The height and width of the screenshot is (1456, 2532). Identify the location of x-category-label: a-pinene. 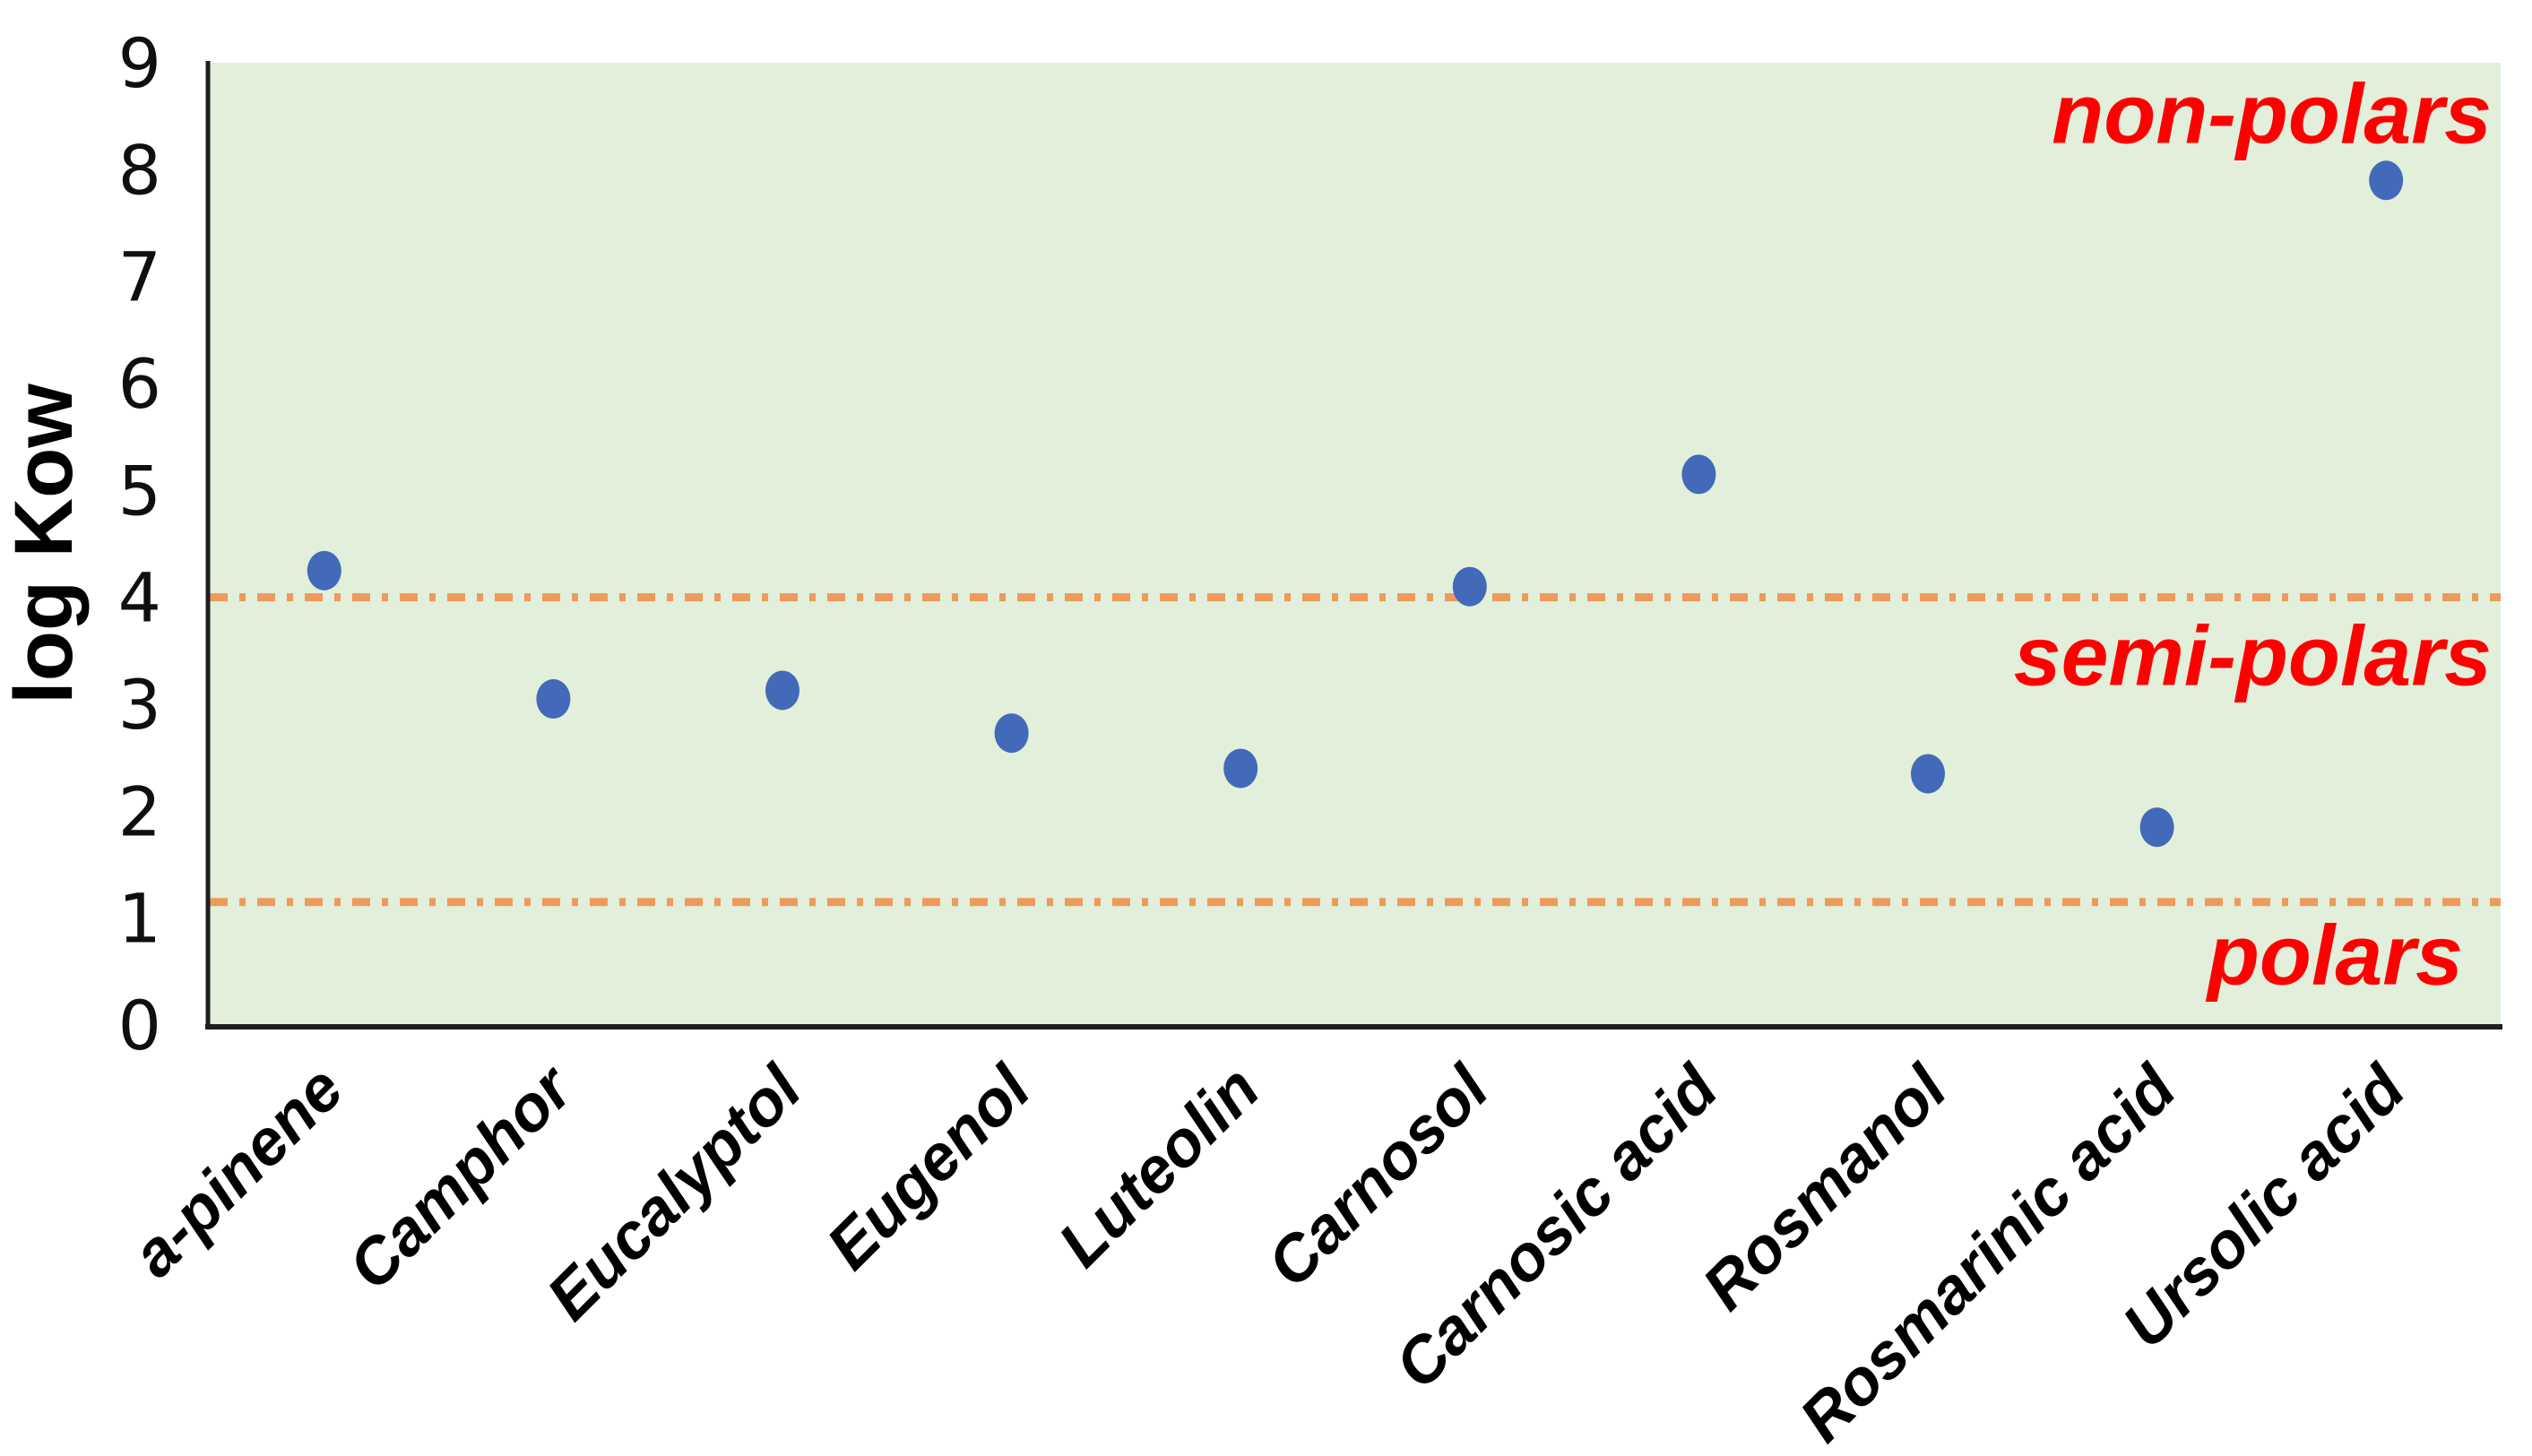
(237, 1172).